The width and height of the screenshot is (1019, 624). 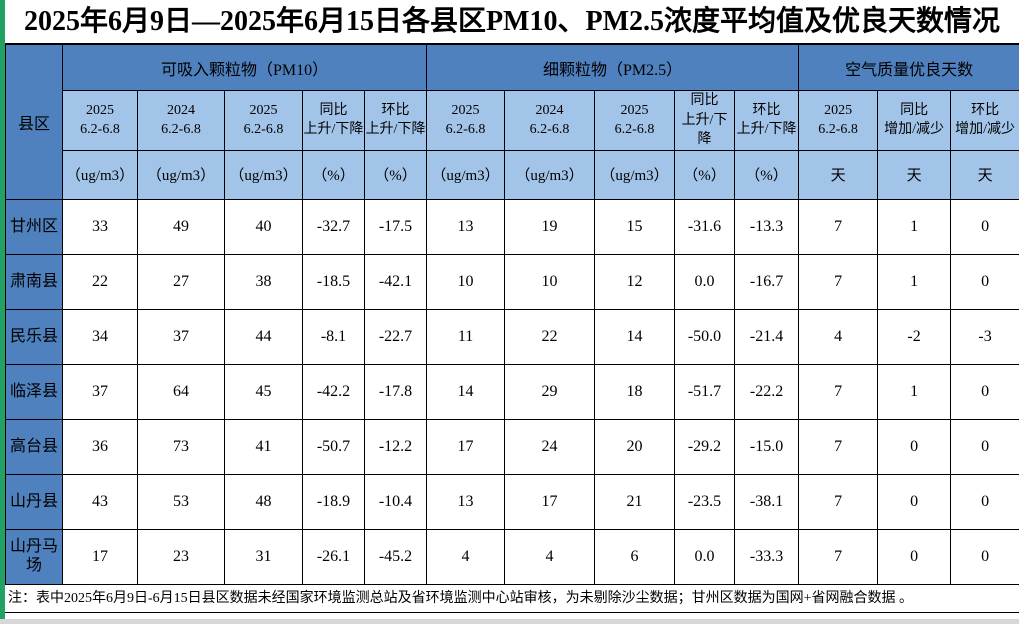 What do you see at coordinates (100, 501) in the screenshot?
I see `value-cell: 43` at bounding box center [100, 501].